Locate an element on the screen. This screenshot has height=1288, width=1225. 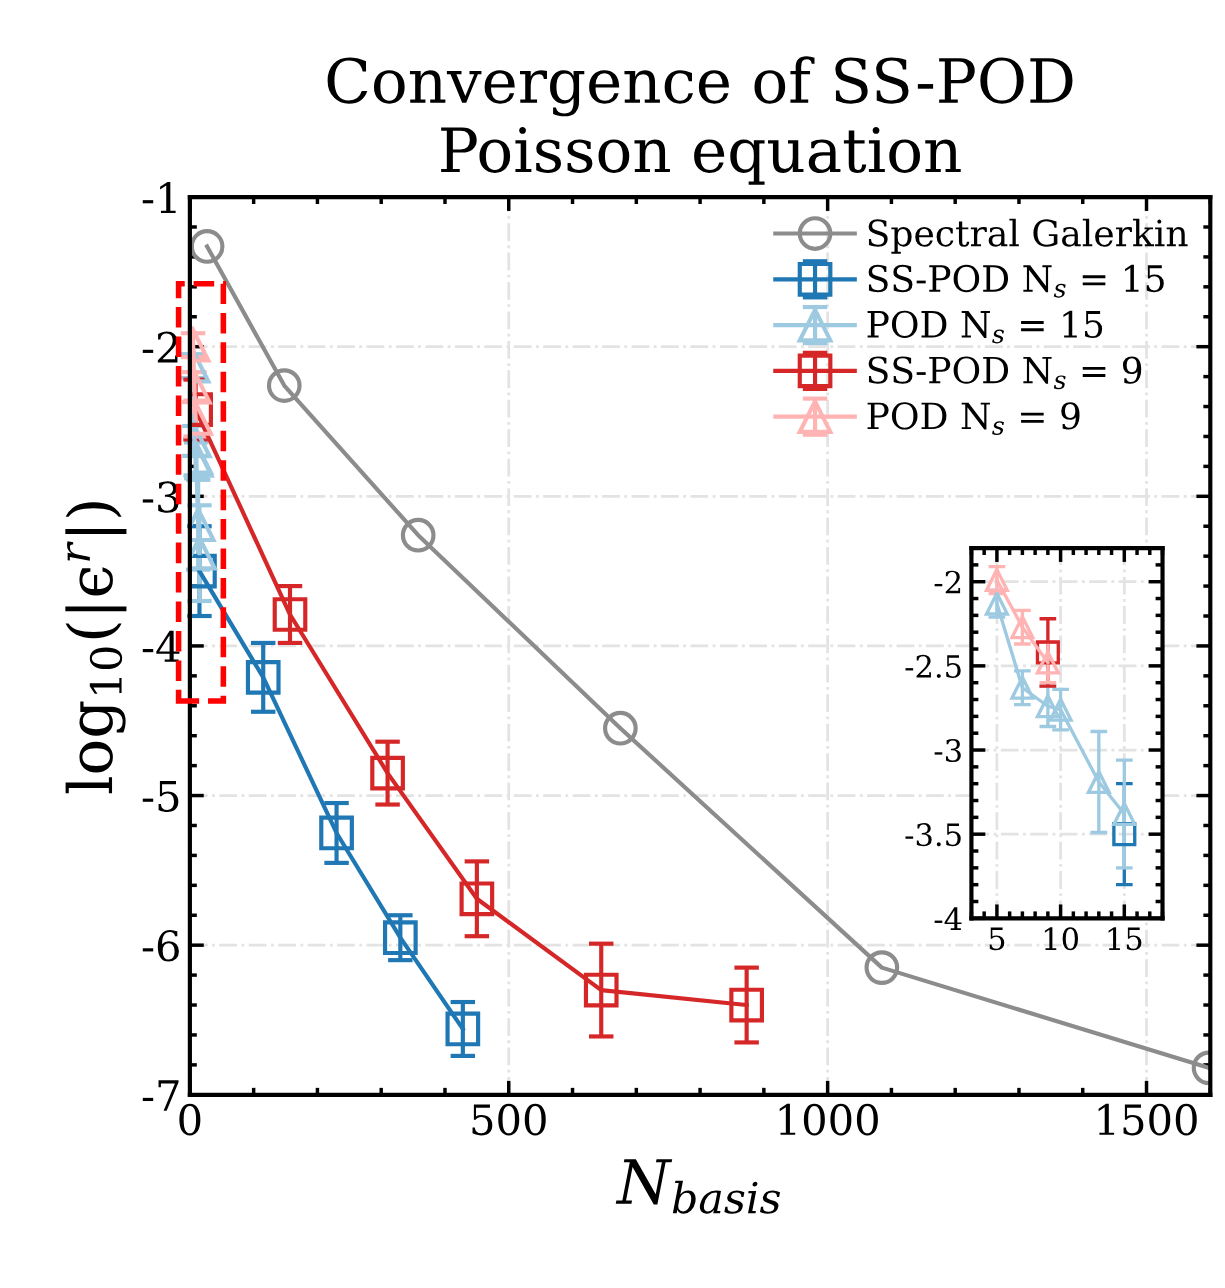
legend-label: SS-POD N$_{s}$ = 15 is located at coordinates (1016, 281).